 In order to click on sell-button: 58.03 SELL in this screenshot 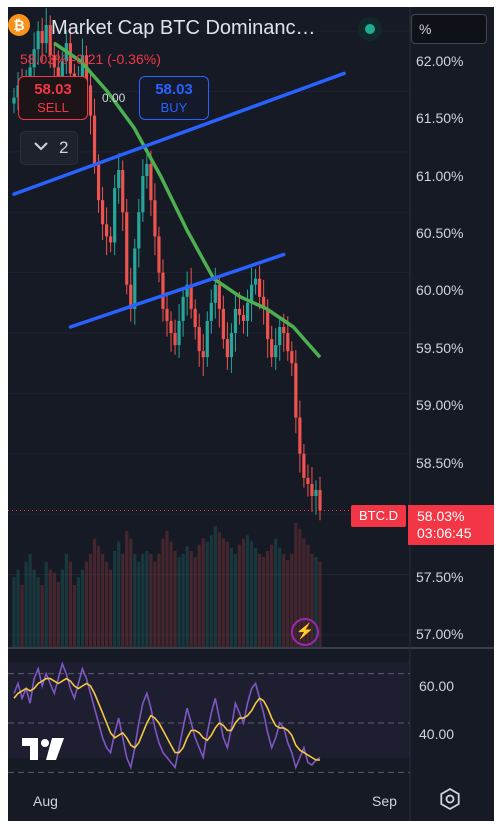, I will do `click(53, 98)`.